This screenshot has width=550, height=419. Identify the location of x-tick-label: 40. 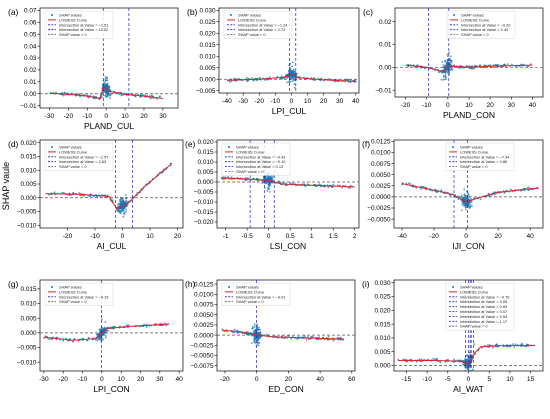
(356, 101).